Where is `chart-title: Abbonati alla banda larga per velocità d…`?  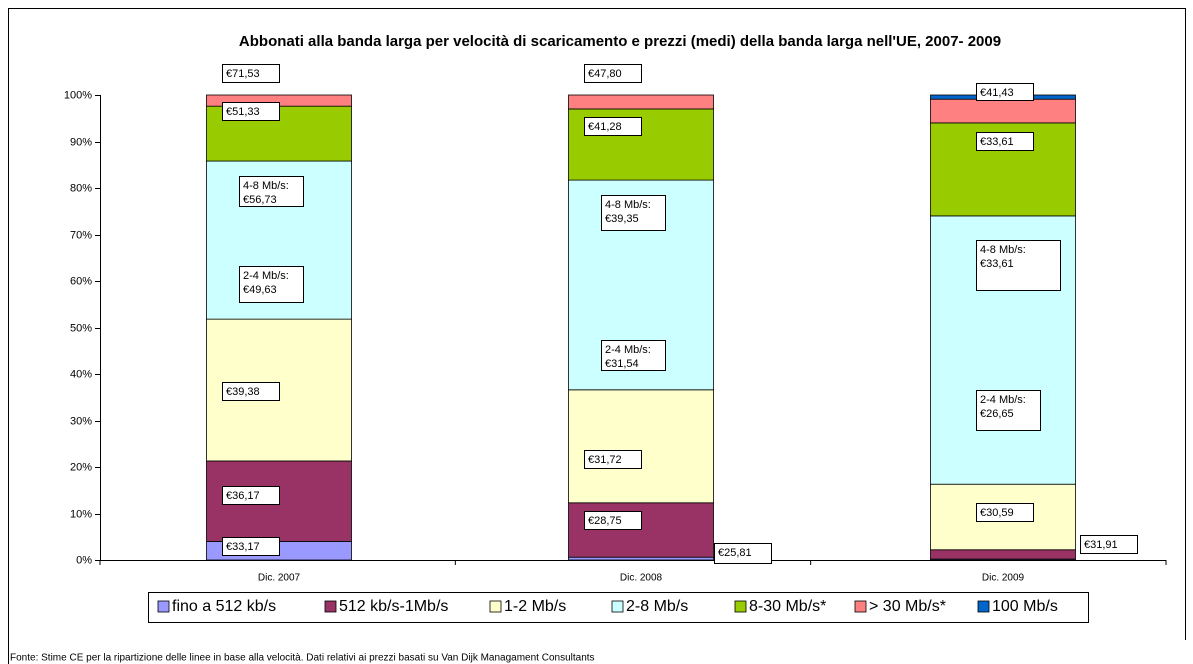
chart-title: Abbonati alla banda larga per velocità d… is located at coordinates (620, 41).